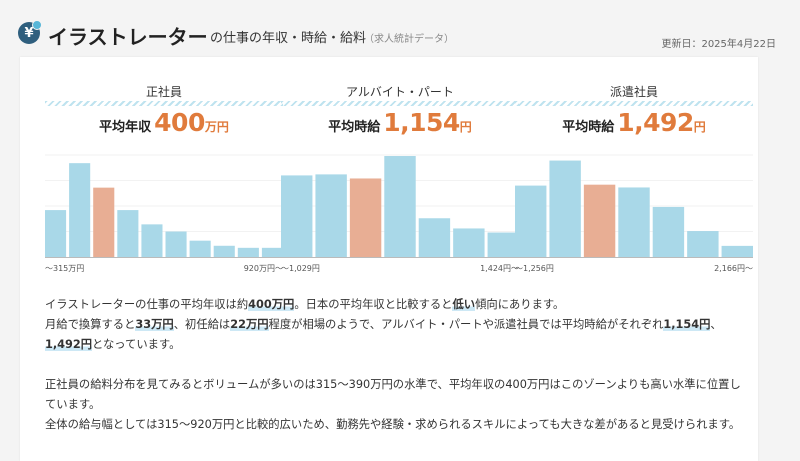 This screenshot has height=461, width=800. What do you see at coordinates (154, 324) in the screenshot?
I see `highlighted-figure: 33万円` at bounding box center [154, 324].